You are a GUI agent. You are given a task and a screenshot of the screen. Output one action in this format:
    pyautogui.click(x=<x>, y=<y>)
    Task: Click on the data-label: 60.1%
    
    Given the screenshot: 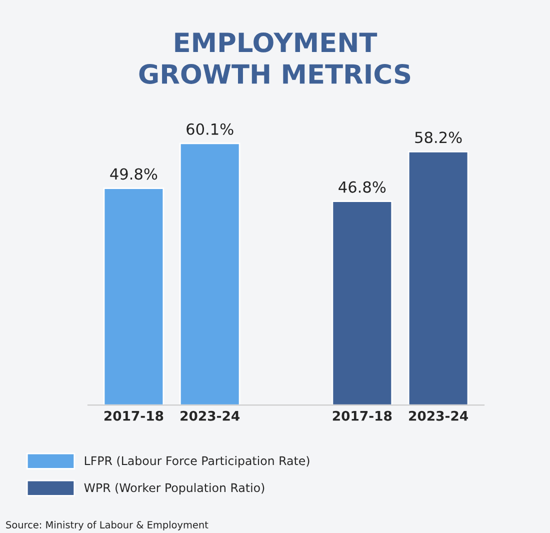 What is the action you would take?
    pyautogui.click(x=210, y=129)
    